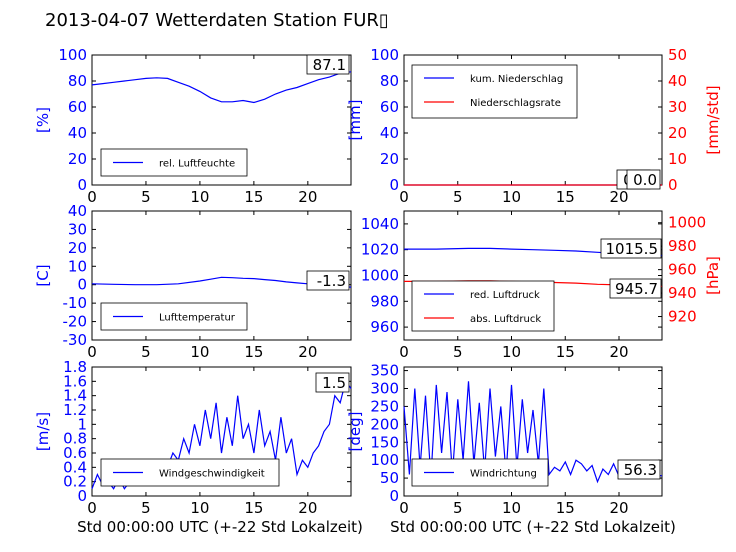 This screenshot has width=736, height=552. Describe the element at coordinates (77, 229) in the screenshot. I see `y-tick-label: 30` at that location.